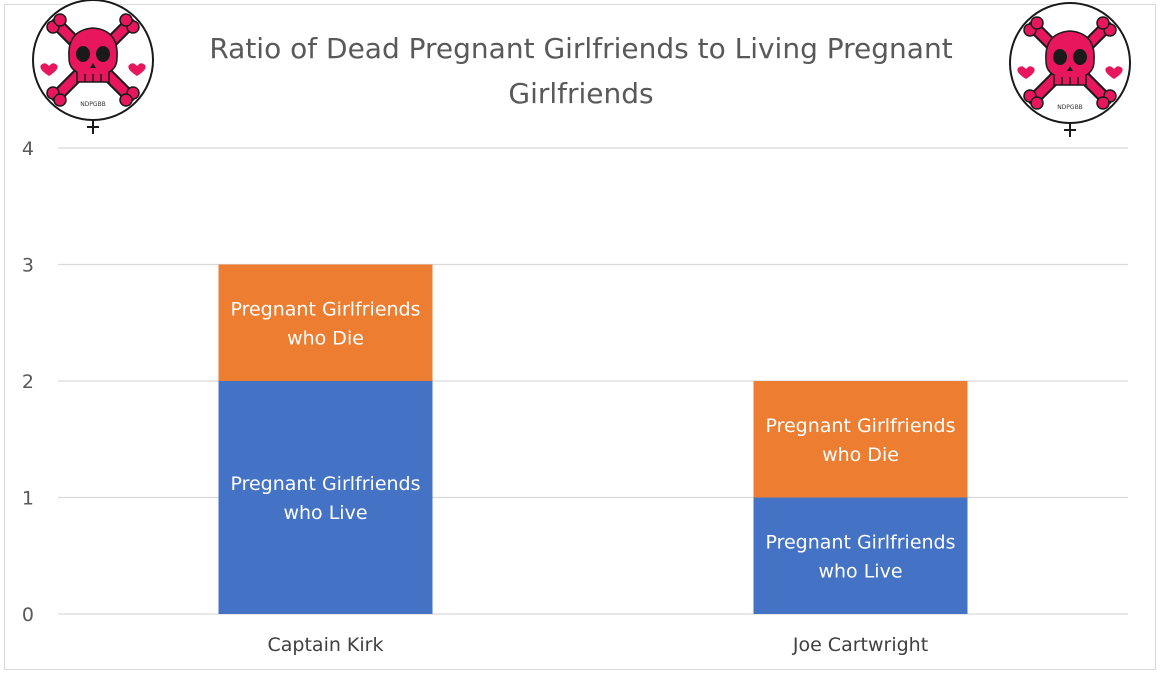 Image resolution: width=1162 pixels, height=676 pixels. I want to click on category-label: Captain Kirk, so click(326, 645).